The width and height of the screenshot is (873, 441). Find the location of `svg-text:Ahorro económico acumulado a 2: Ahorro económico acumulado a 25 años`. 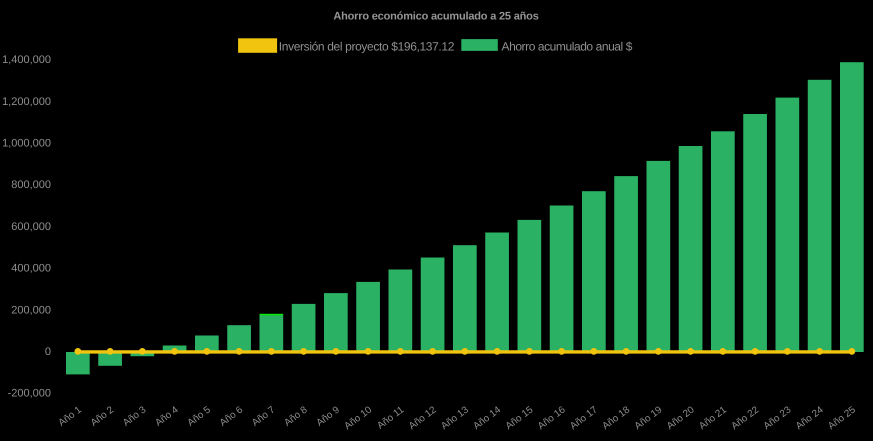

svg-text:Ahorro económico acumulado a 2: Ahorro económico acumulado a 25 años is located at coordinates (435, 17).